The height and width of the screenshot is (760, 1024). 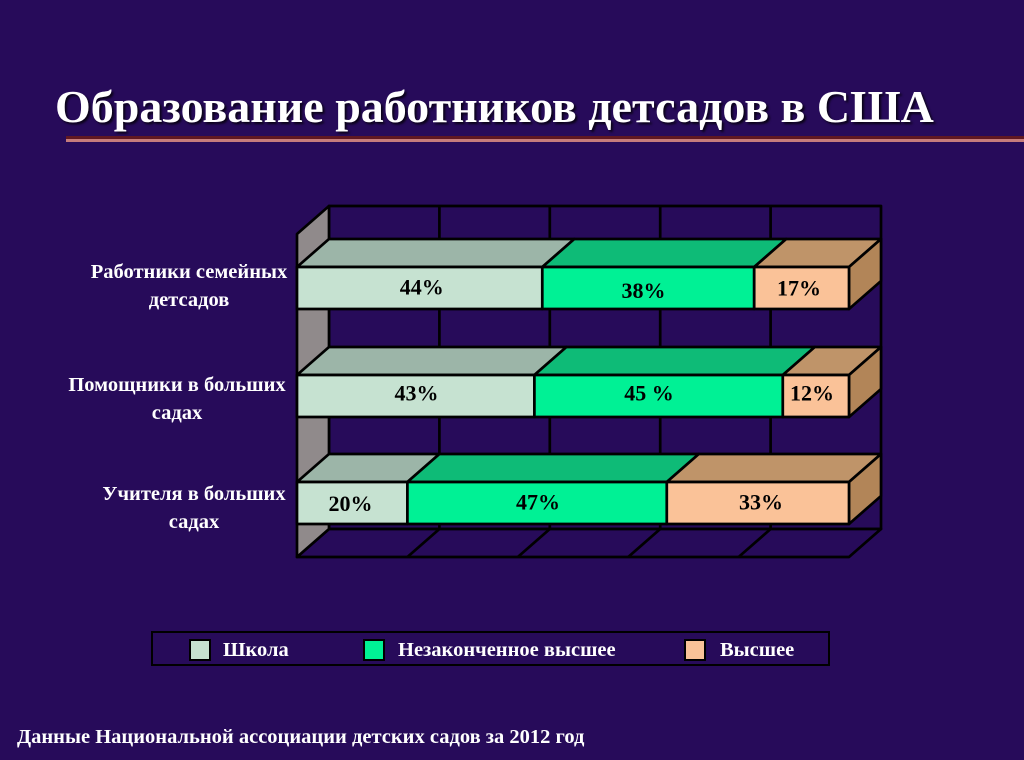 I want to click on svg-text: 33%, so click(x=761, y=502).